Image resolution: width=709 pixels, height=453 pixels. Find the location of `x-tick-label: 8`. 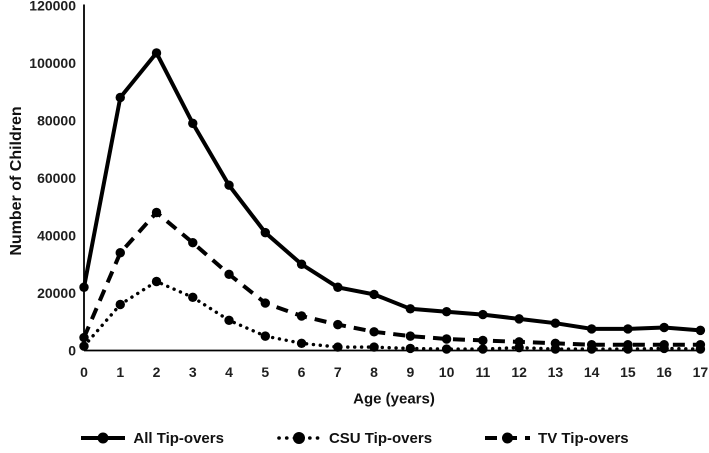

x-tick-label: 8 is located at coordinates (374, 372).